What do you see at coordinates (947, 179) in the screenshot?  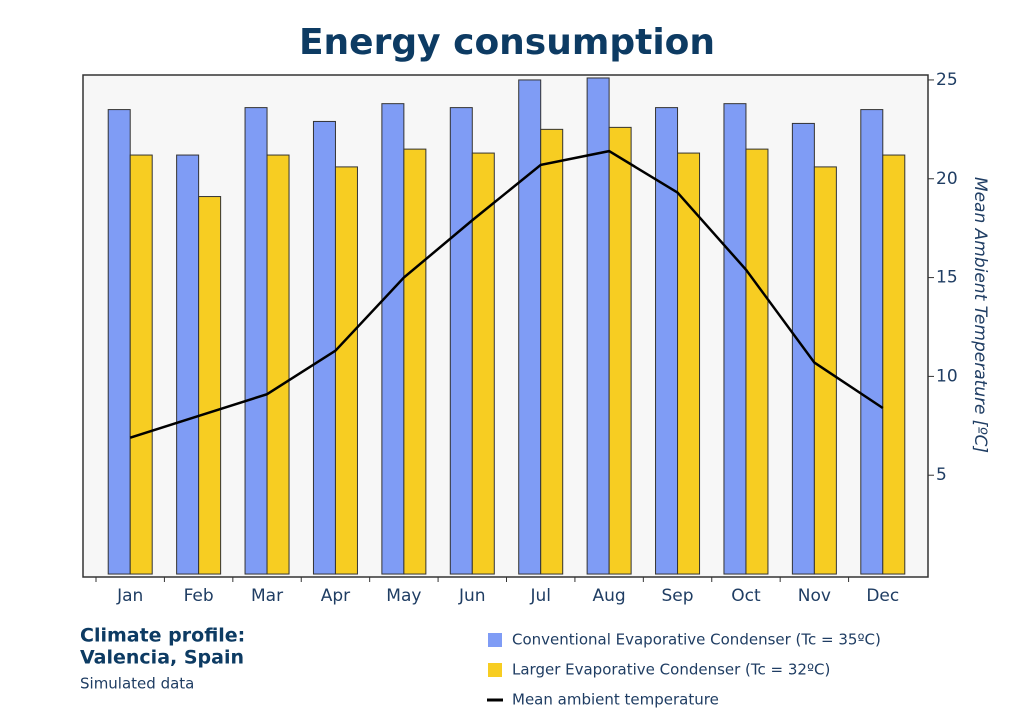 I see `y2-tick-label: 20` at bounding box center [947, 179].